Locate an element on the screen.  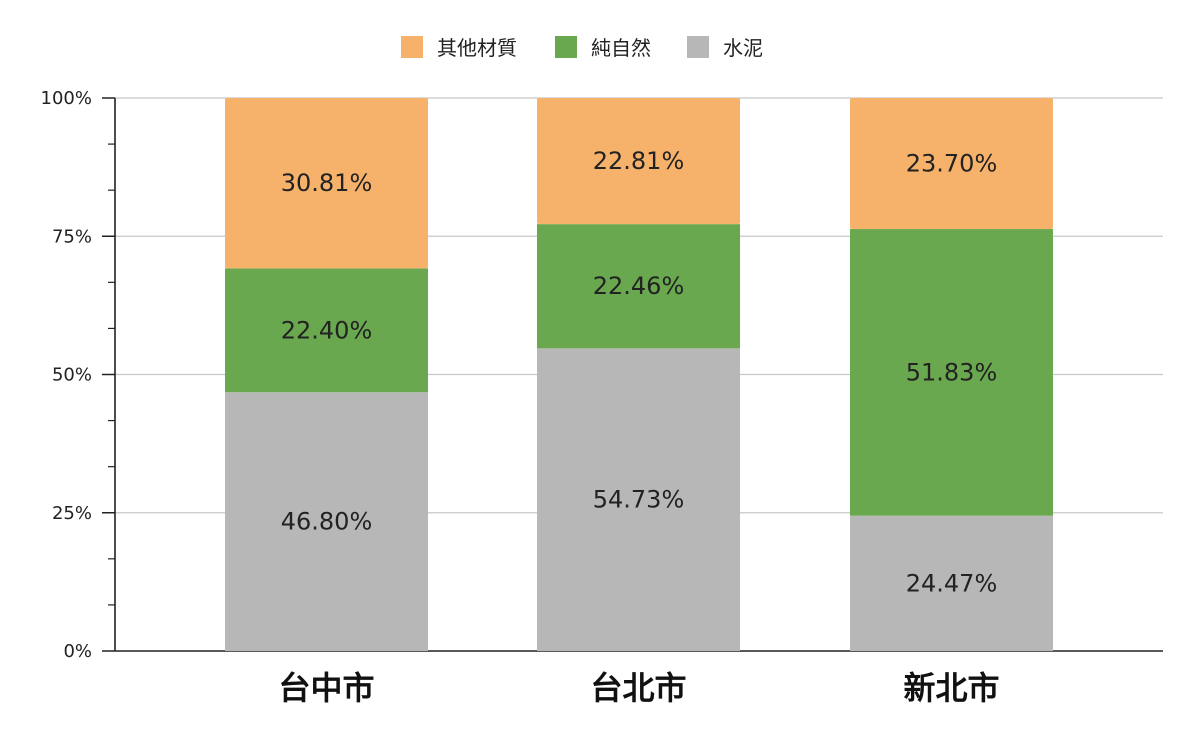
bar-台中市-其他材質 is located at coordinates (326, 183).